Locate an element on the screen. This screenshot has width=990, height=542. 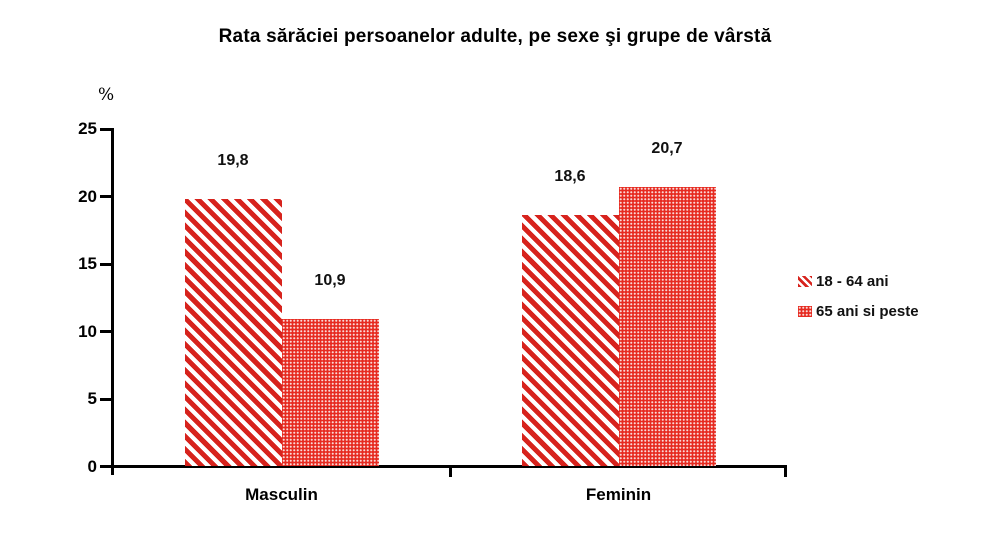
legend-swatch-dots-icon is located at coordinates (805, 311).